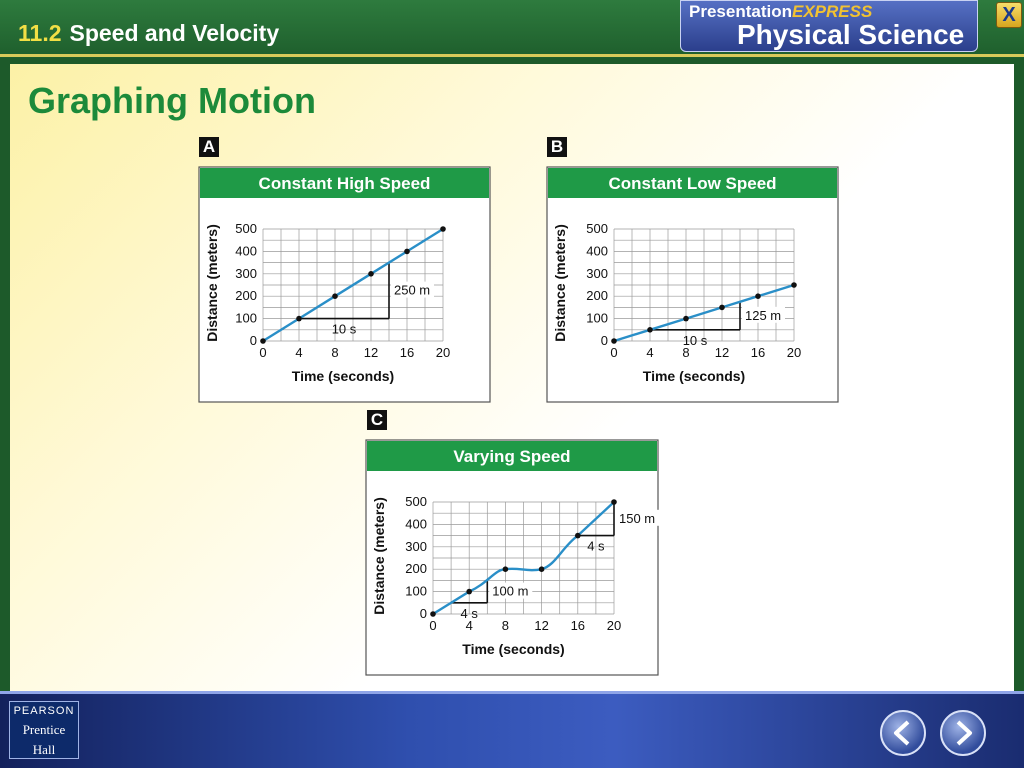  What do you see at coordinates (557, 147) in the screenshot?
I see `badge-b: B` at bounding box center [557, 147].